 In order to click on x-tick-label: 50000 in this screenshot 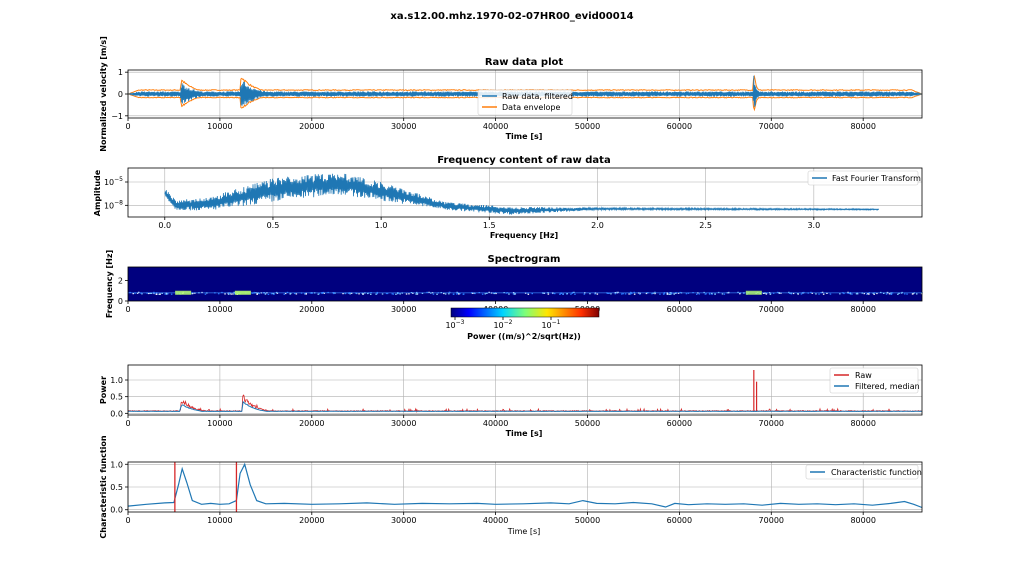, I will do `click(587, 423)`.